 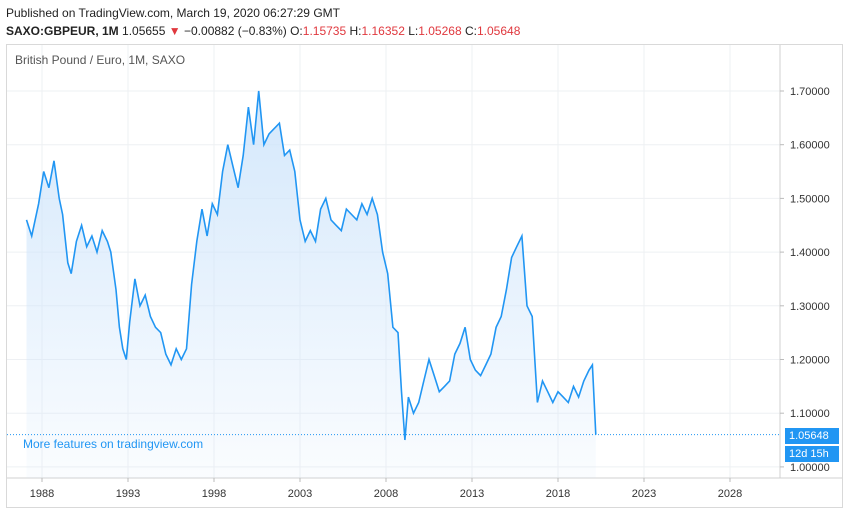 What do you see at coordinates (413, 31) in the screenshot?
I see `low-label: L:` at bounding box center [413, 31].